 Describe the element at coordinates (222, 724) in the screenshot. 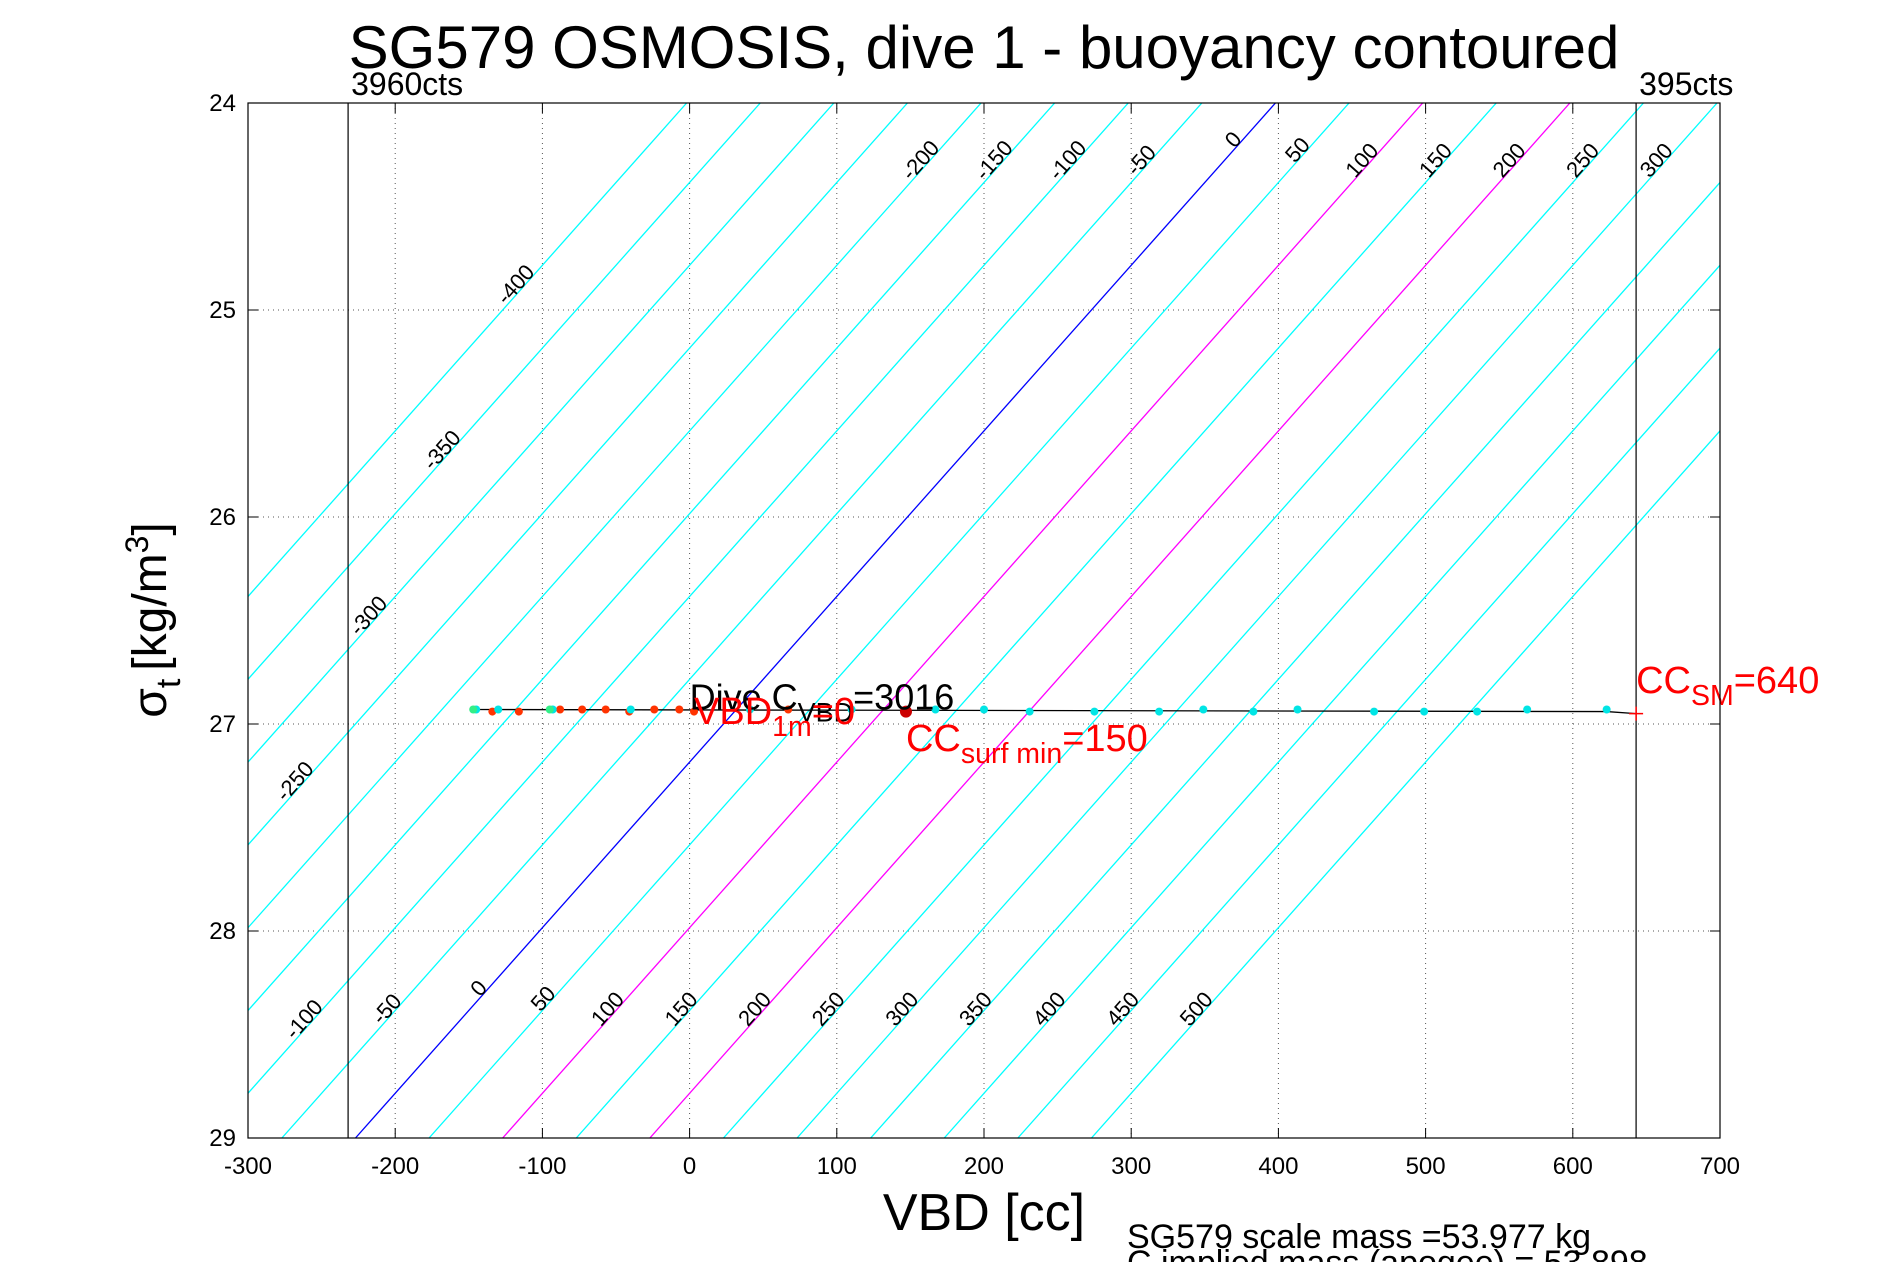

I see `y-tick-label: 27` at that location.